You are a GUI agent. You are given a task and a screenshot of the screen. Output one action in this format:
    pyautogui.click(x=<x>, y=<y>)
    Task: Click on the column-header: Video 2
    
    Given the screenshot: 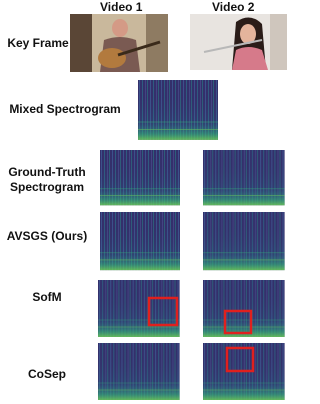 What is the action you would take?
    pyautogui.click(x=233, y=7)
    